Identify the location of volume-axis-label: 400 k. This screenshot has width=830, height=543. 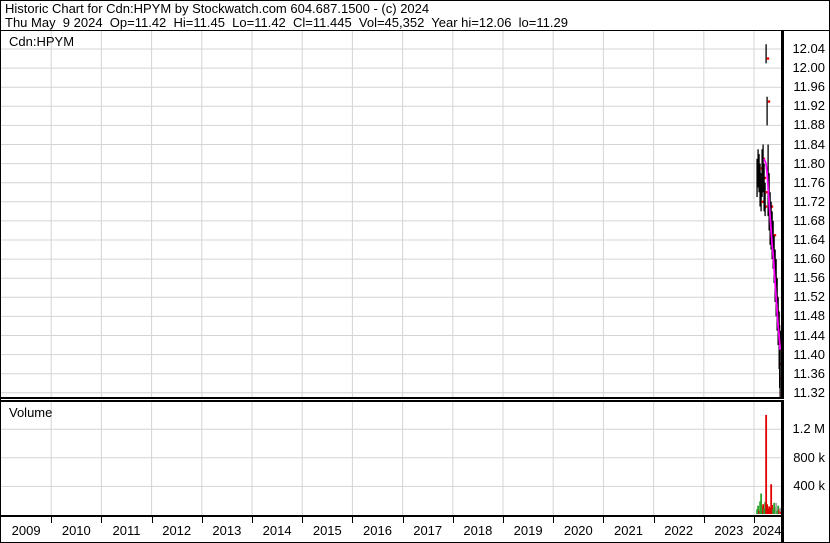
(809, 486).